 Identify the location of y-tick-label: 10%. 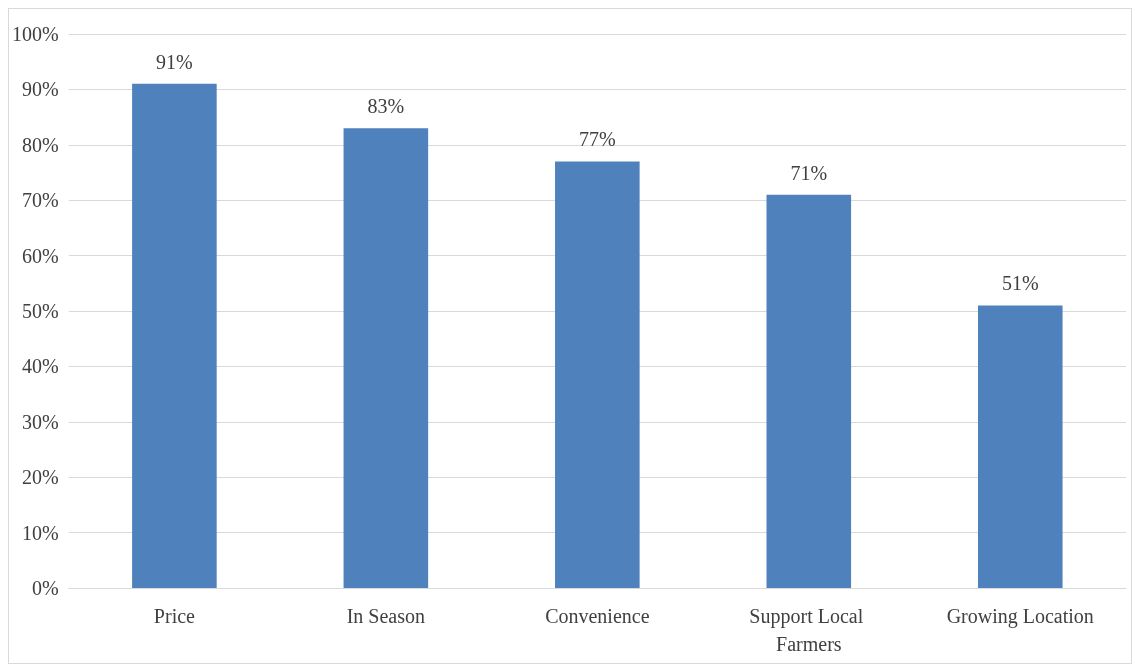
(40, 532).